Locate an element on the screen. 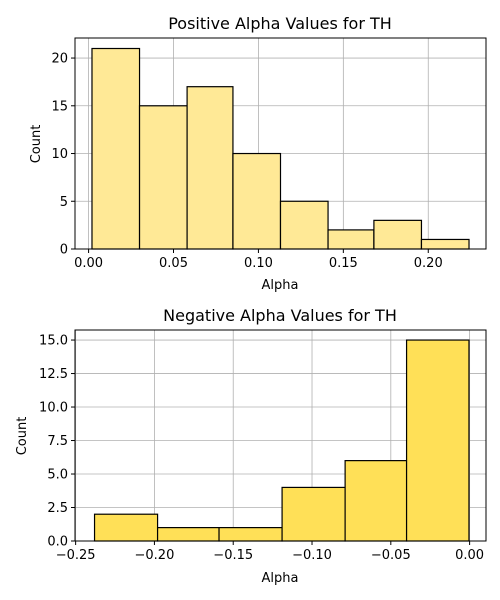 This screenshot has height=600, width=500. x-tick-label: −0.15 is located at coordinates (233, 555).